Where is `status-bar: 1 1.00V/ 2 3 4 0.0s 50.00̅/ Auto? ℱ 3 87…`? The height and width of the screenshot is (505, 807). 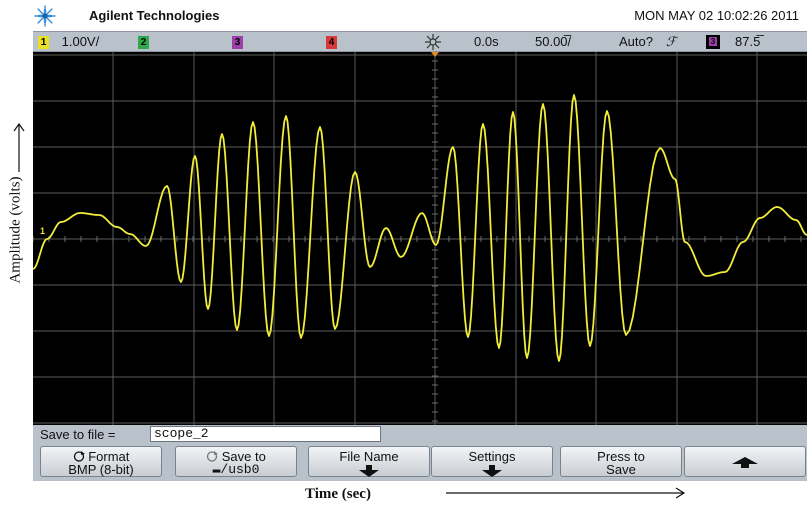 status-bar: 1 1.00V/ 2 3 4 0.0s 50.00̅/ Auto? ℱ 3 87… is located at coordinates (420, 41).